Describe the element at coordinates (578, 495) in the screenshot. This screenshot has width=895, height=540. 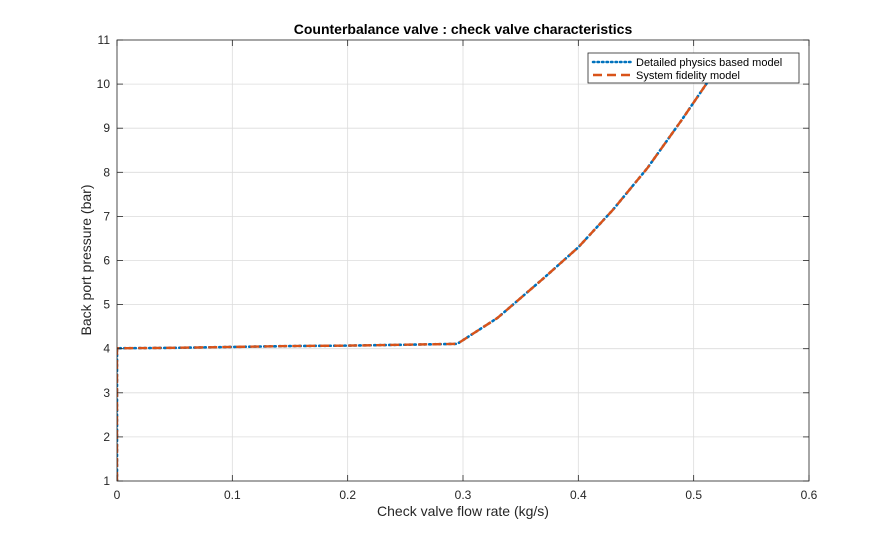
I see `x-tick-label: 0.4` at that location.